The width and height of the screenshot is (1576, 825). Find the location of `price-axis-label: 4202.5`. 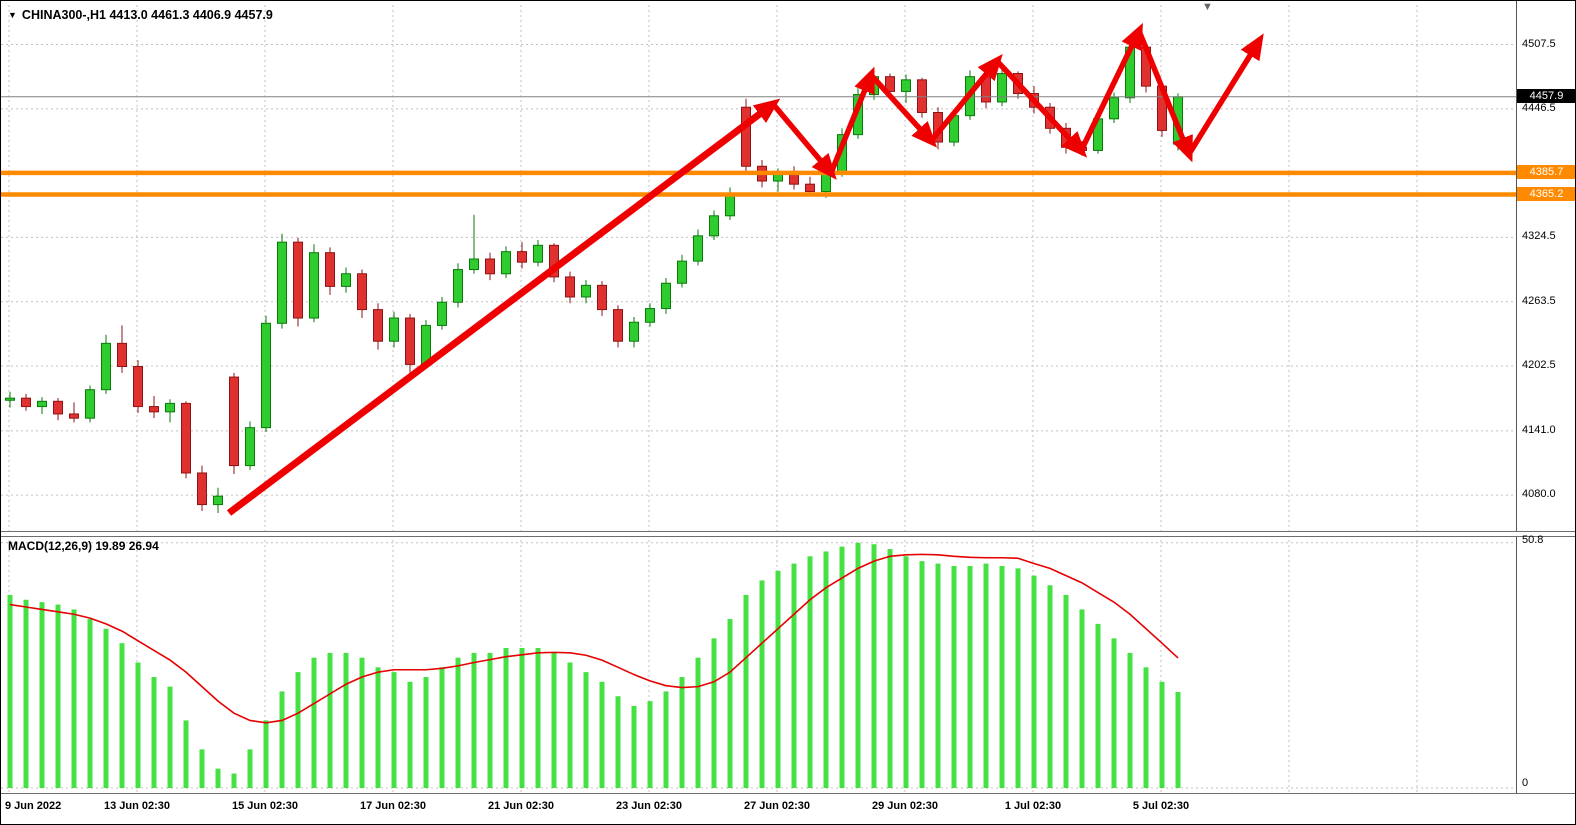

price-axis-label: 4202.5 is located at coordinates (1539, 364).